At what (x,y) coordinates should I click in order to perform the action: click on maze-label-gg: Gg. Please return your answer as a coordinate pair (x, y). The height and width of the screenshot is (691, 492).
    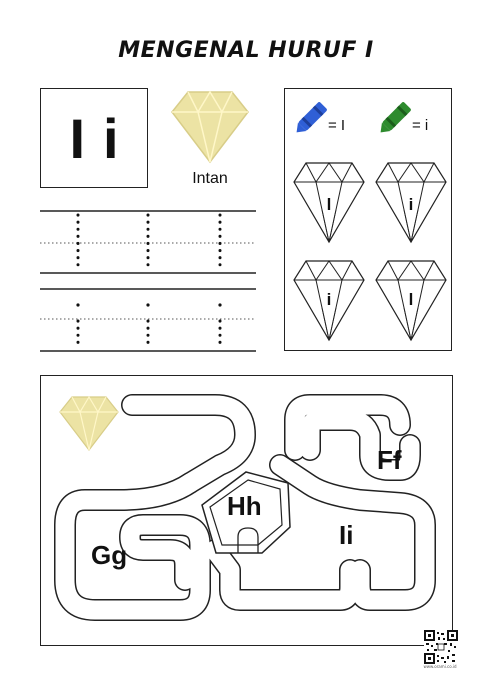
    Looking at the image, I should click on (109, 555).